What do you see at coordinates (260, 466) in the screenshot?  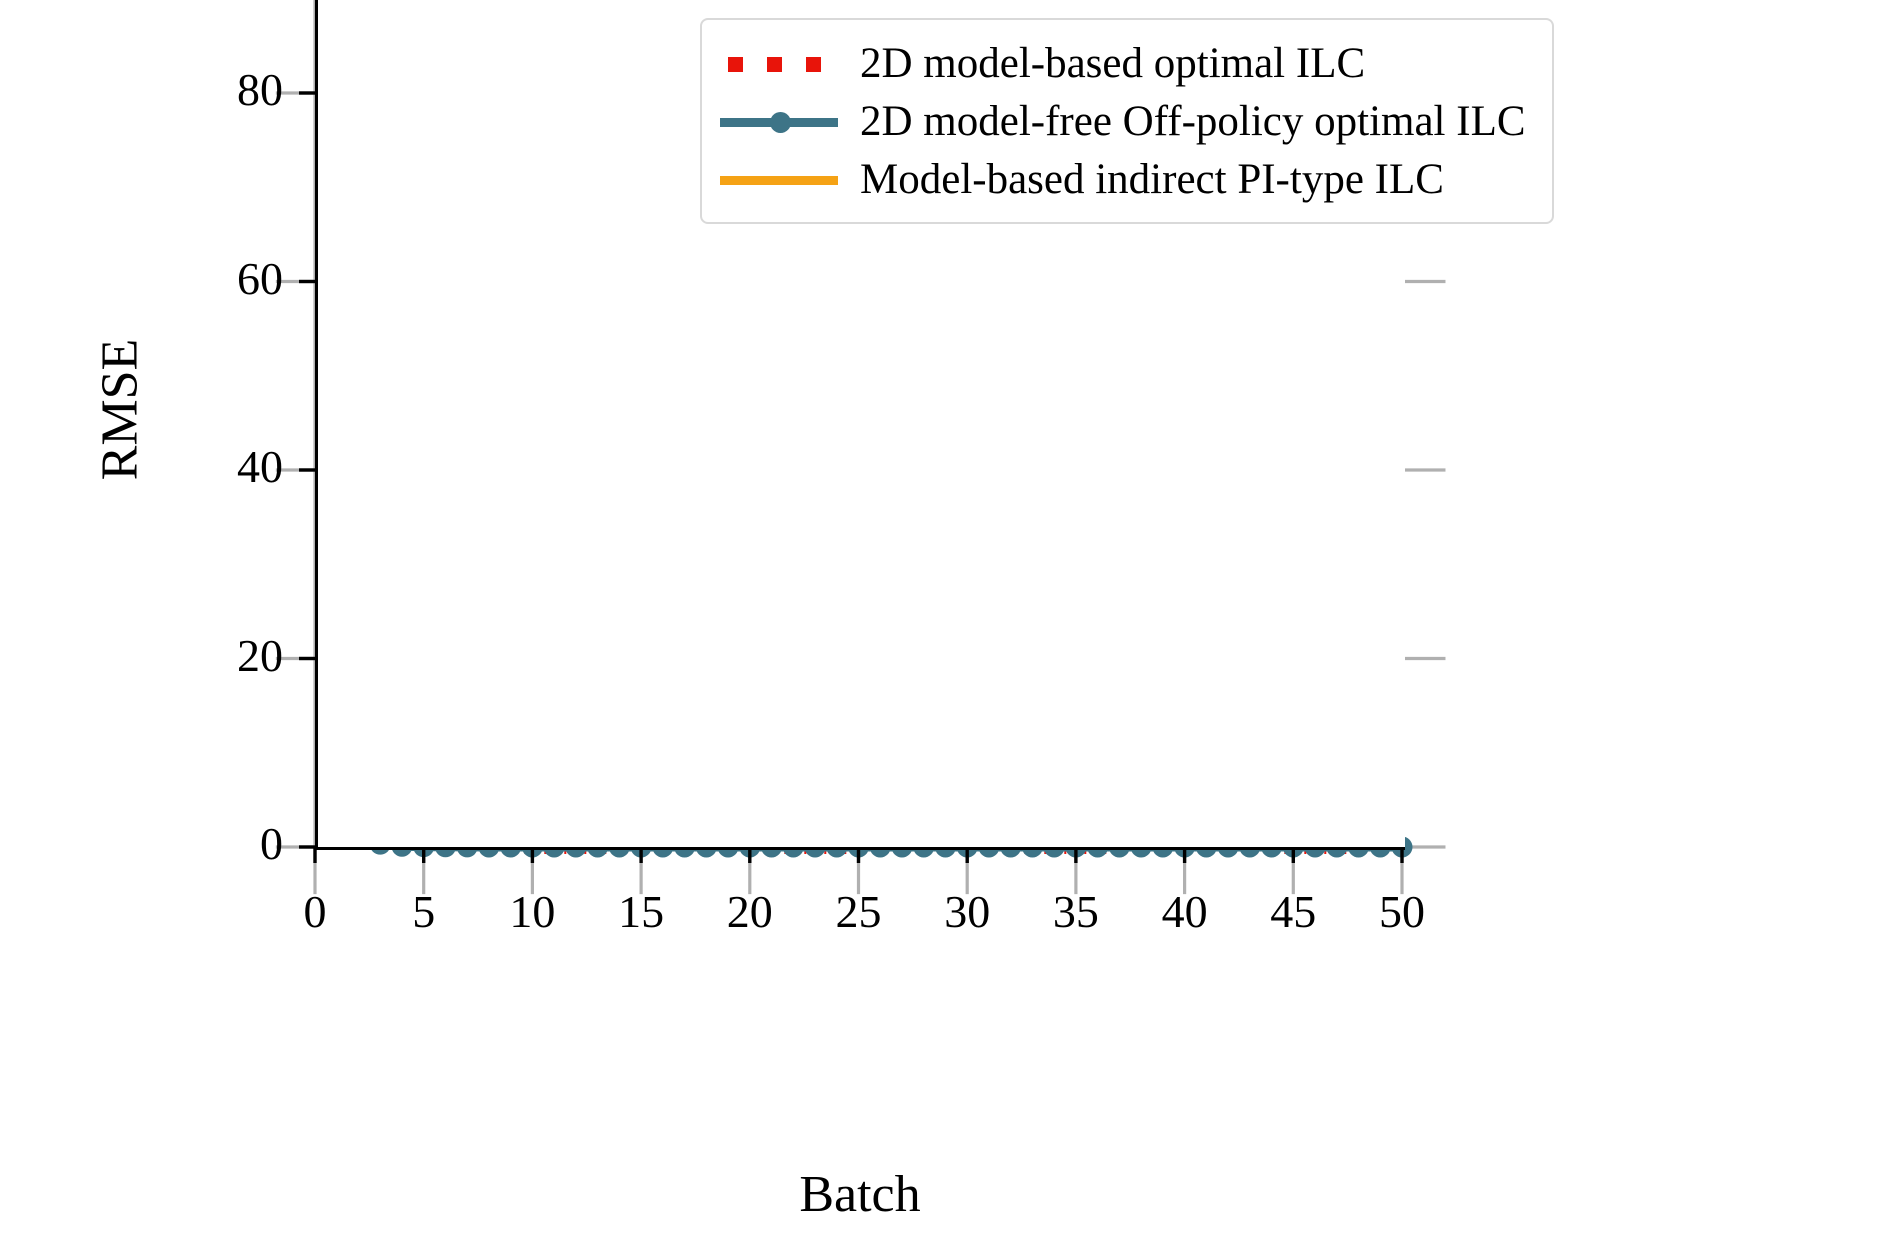 I see `y-axis-tick-label: 40` at bounding box center [260, 466].